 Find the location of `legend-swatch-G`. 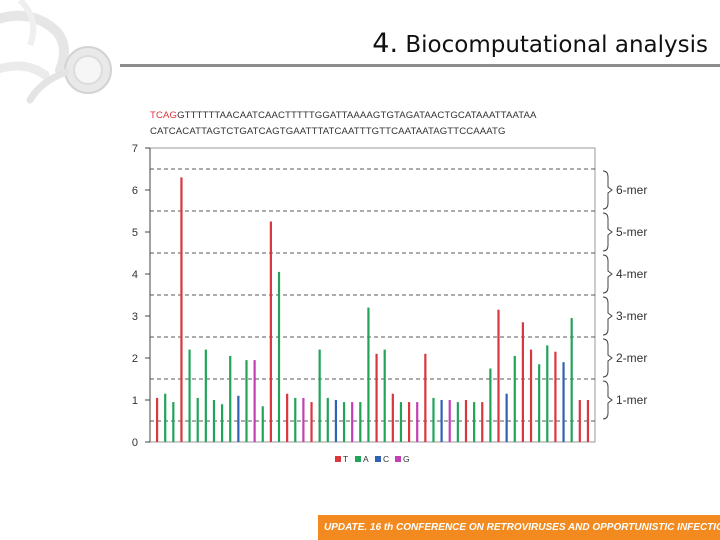

legend-swatch-G is located at coordinates (398, 459).